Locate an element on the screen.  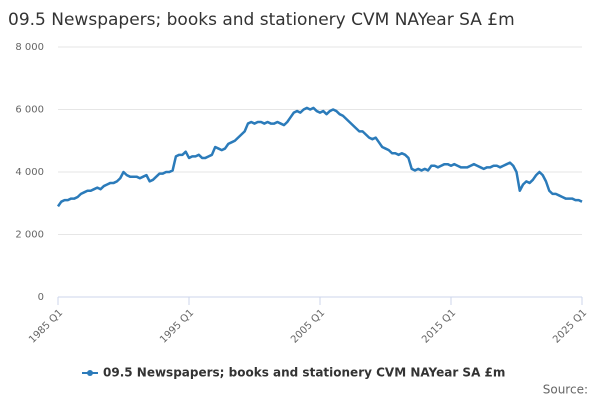
x-tick-label: 1985 Q1 is located at coordinates (46, 326).